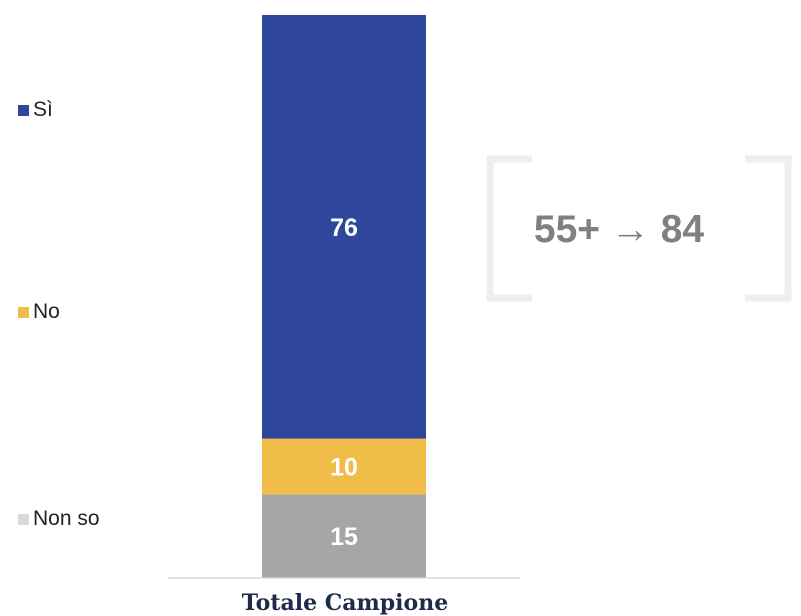 The width and height of the screenshot is (801, 616). I want to click on legend-item: Sì, so click(35, 110).